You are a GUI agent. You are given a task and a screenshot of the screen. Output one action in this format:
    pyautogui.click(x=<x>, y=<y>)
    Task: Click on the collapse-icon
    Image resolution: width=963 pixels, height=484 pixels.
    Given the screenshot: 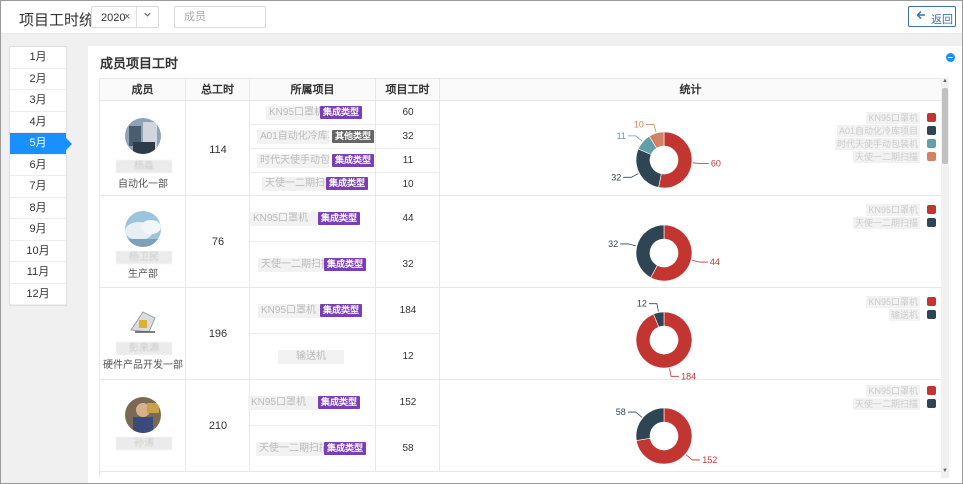 What is the action you would take?
    pyautogui.click(x=950, y=57)
    